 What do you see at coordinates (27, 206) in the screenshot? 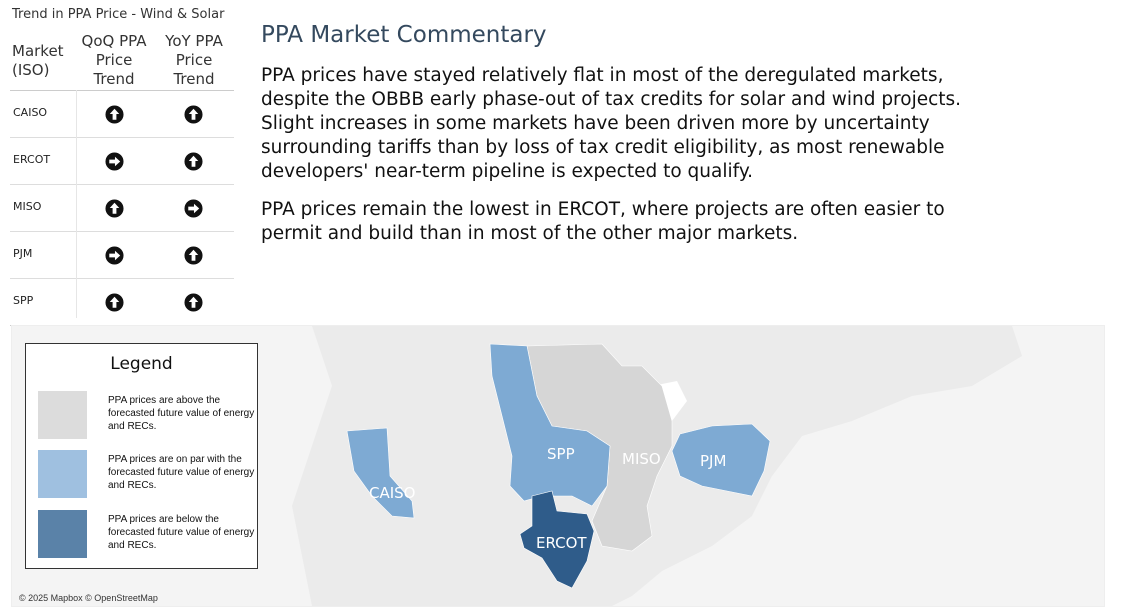
I see `row-iso-label: MISO` at bounding box center [27, 206].